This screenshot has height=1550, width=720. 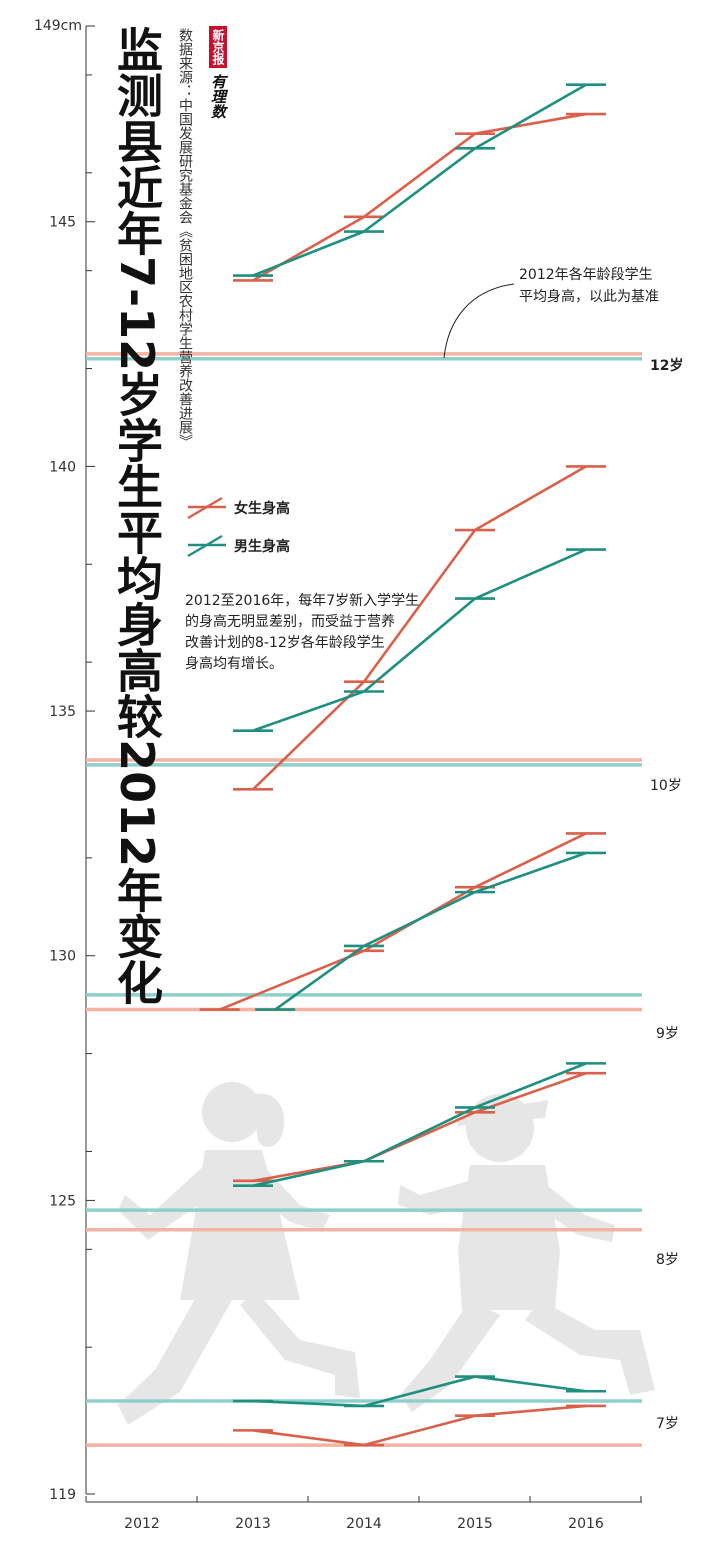 What do you see at coordinates (590, 1347) in the screenshot?
I see `boy-leg2-shape` at bounding box center [590, 1347].